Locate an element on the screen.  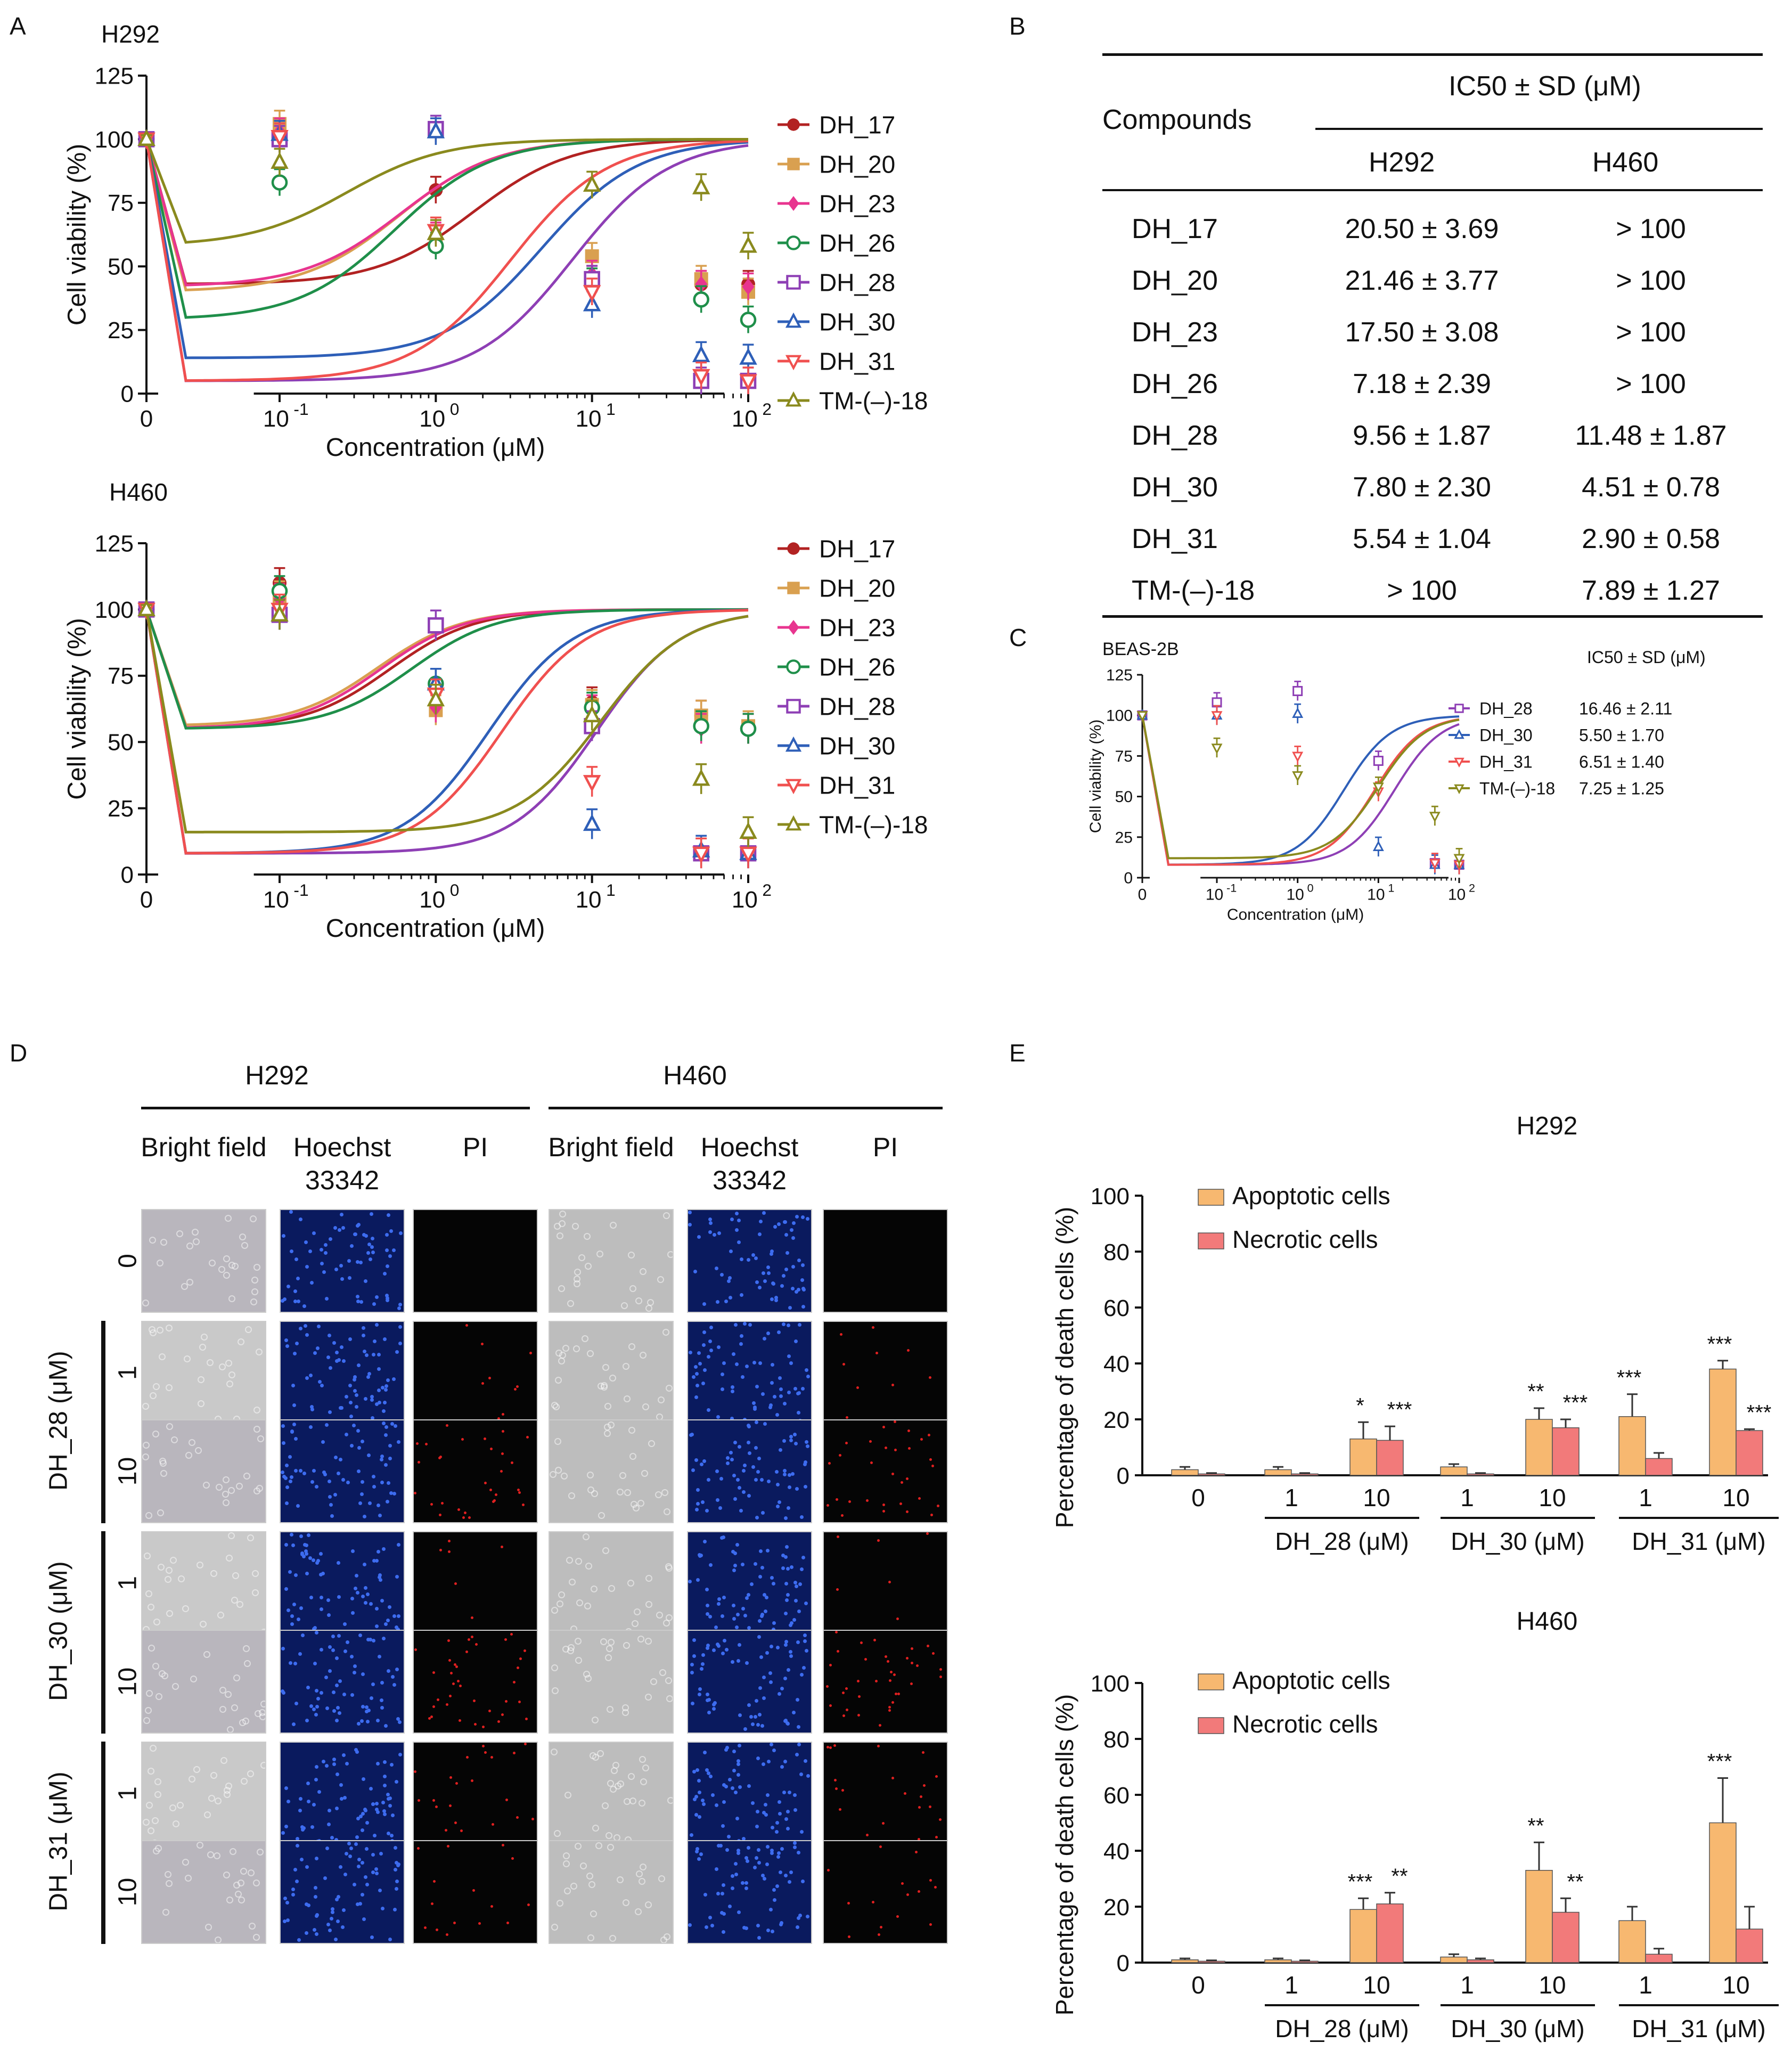
microscopy-image-tile is located at coordinates (342, 1471).